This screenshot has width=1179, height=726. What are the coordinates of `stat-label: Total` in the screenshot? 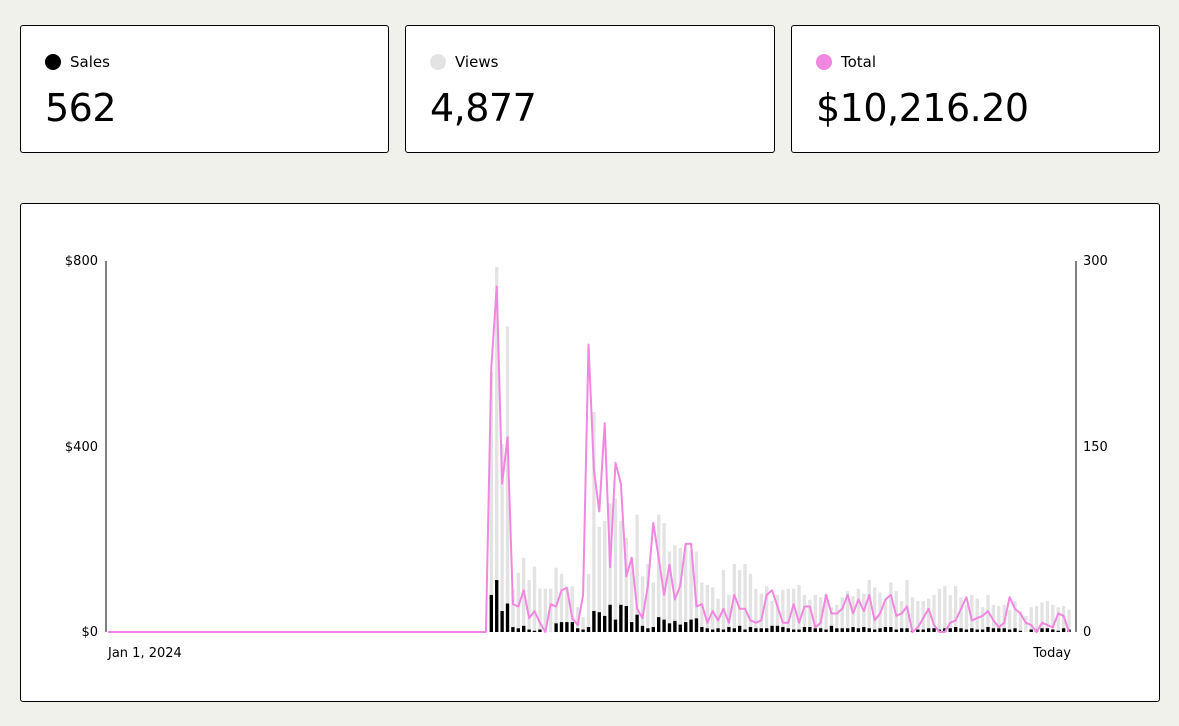 It's located at (859, 62).